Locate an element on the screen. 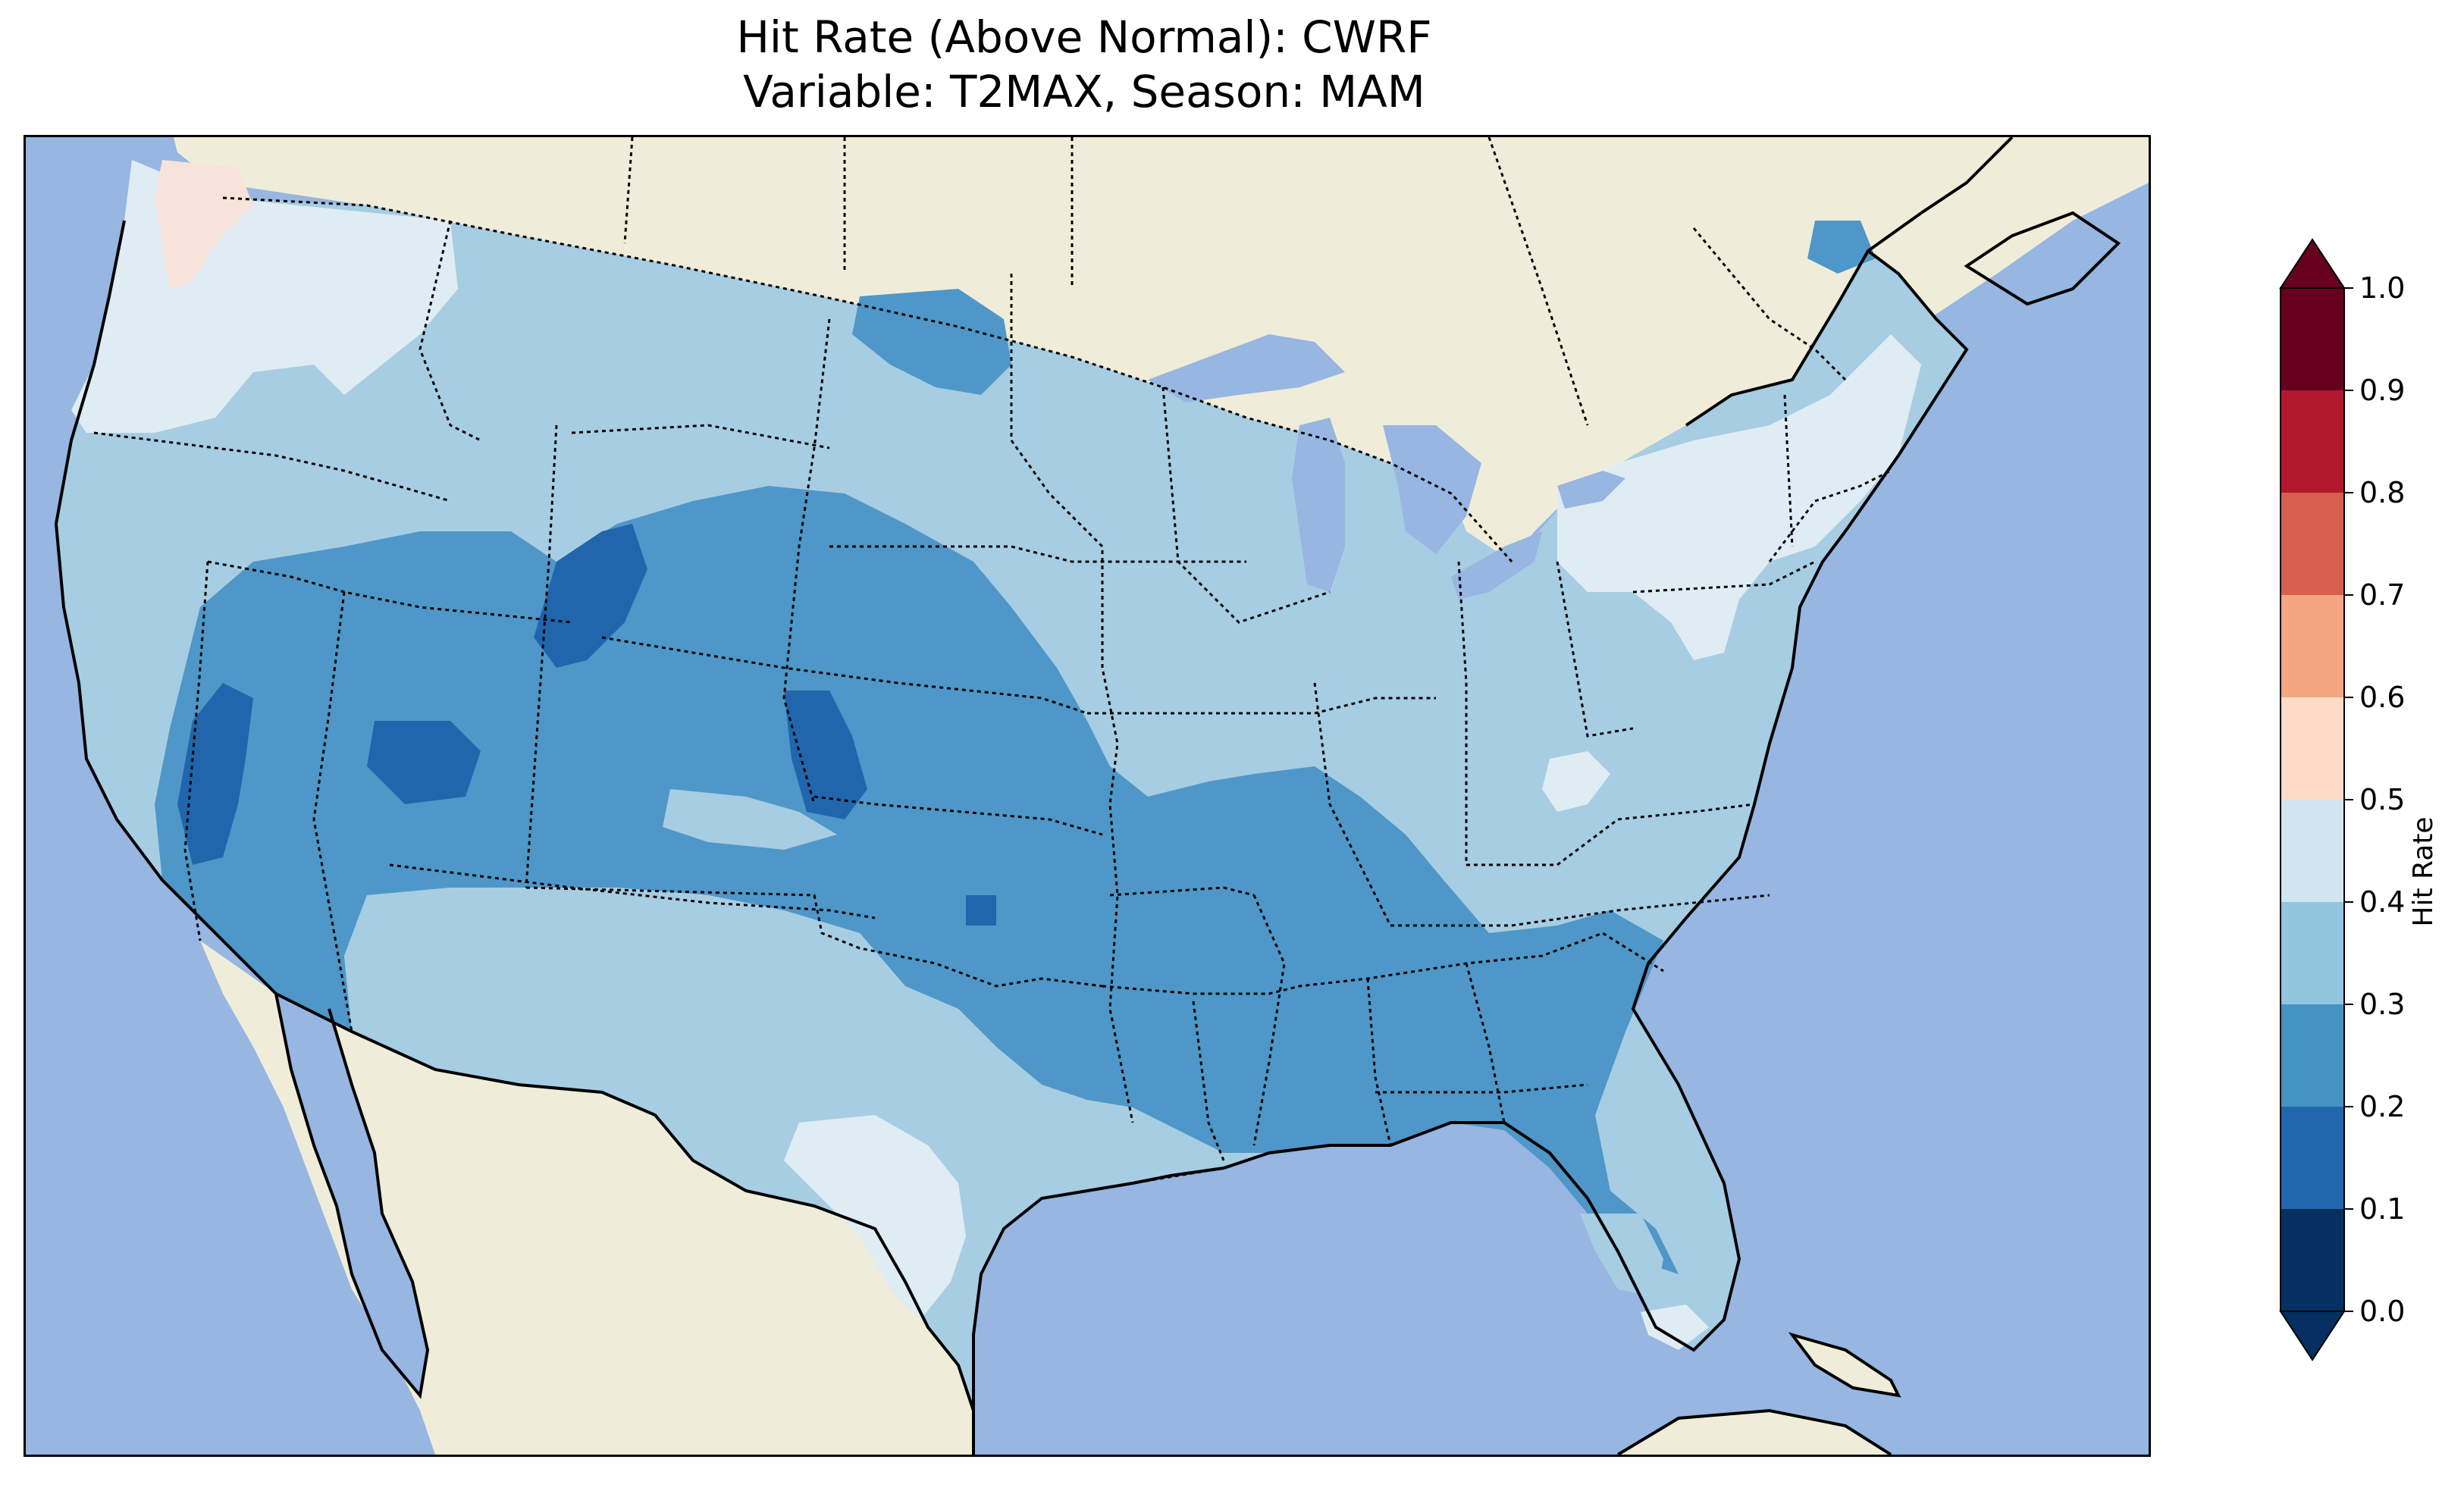 Image resolution: width=2464 pixels, height=1494 pixels. pnw-coast-high is located at coordinates (204, 224).